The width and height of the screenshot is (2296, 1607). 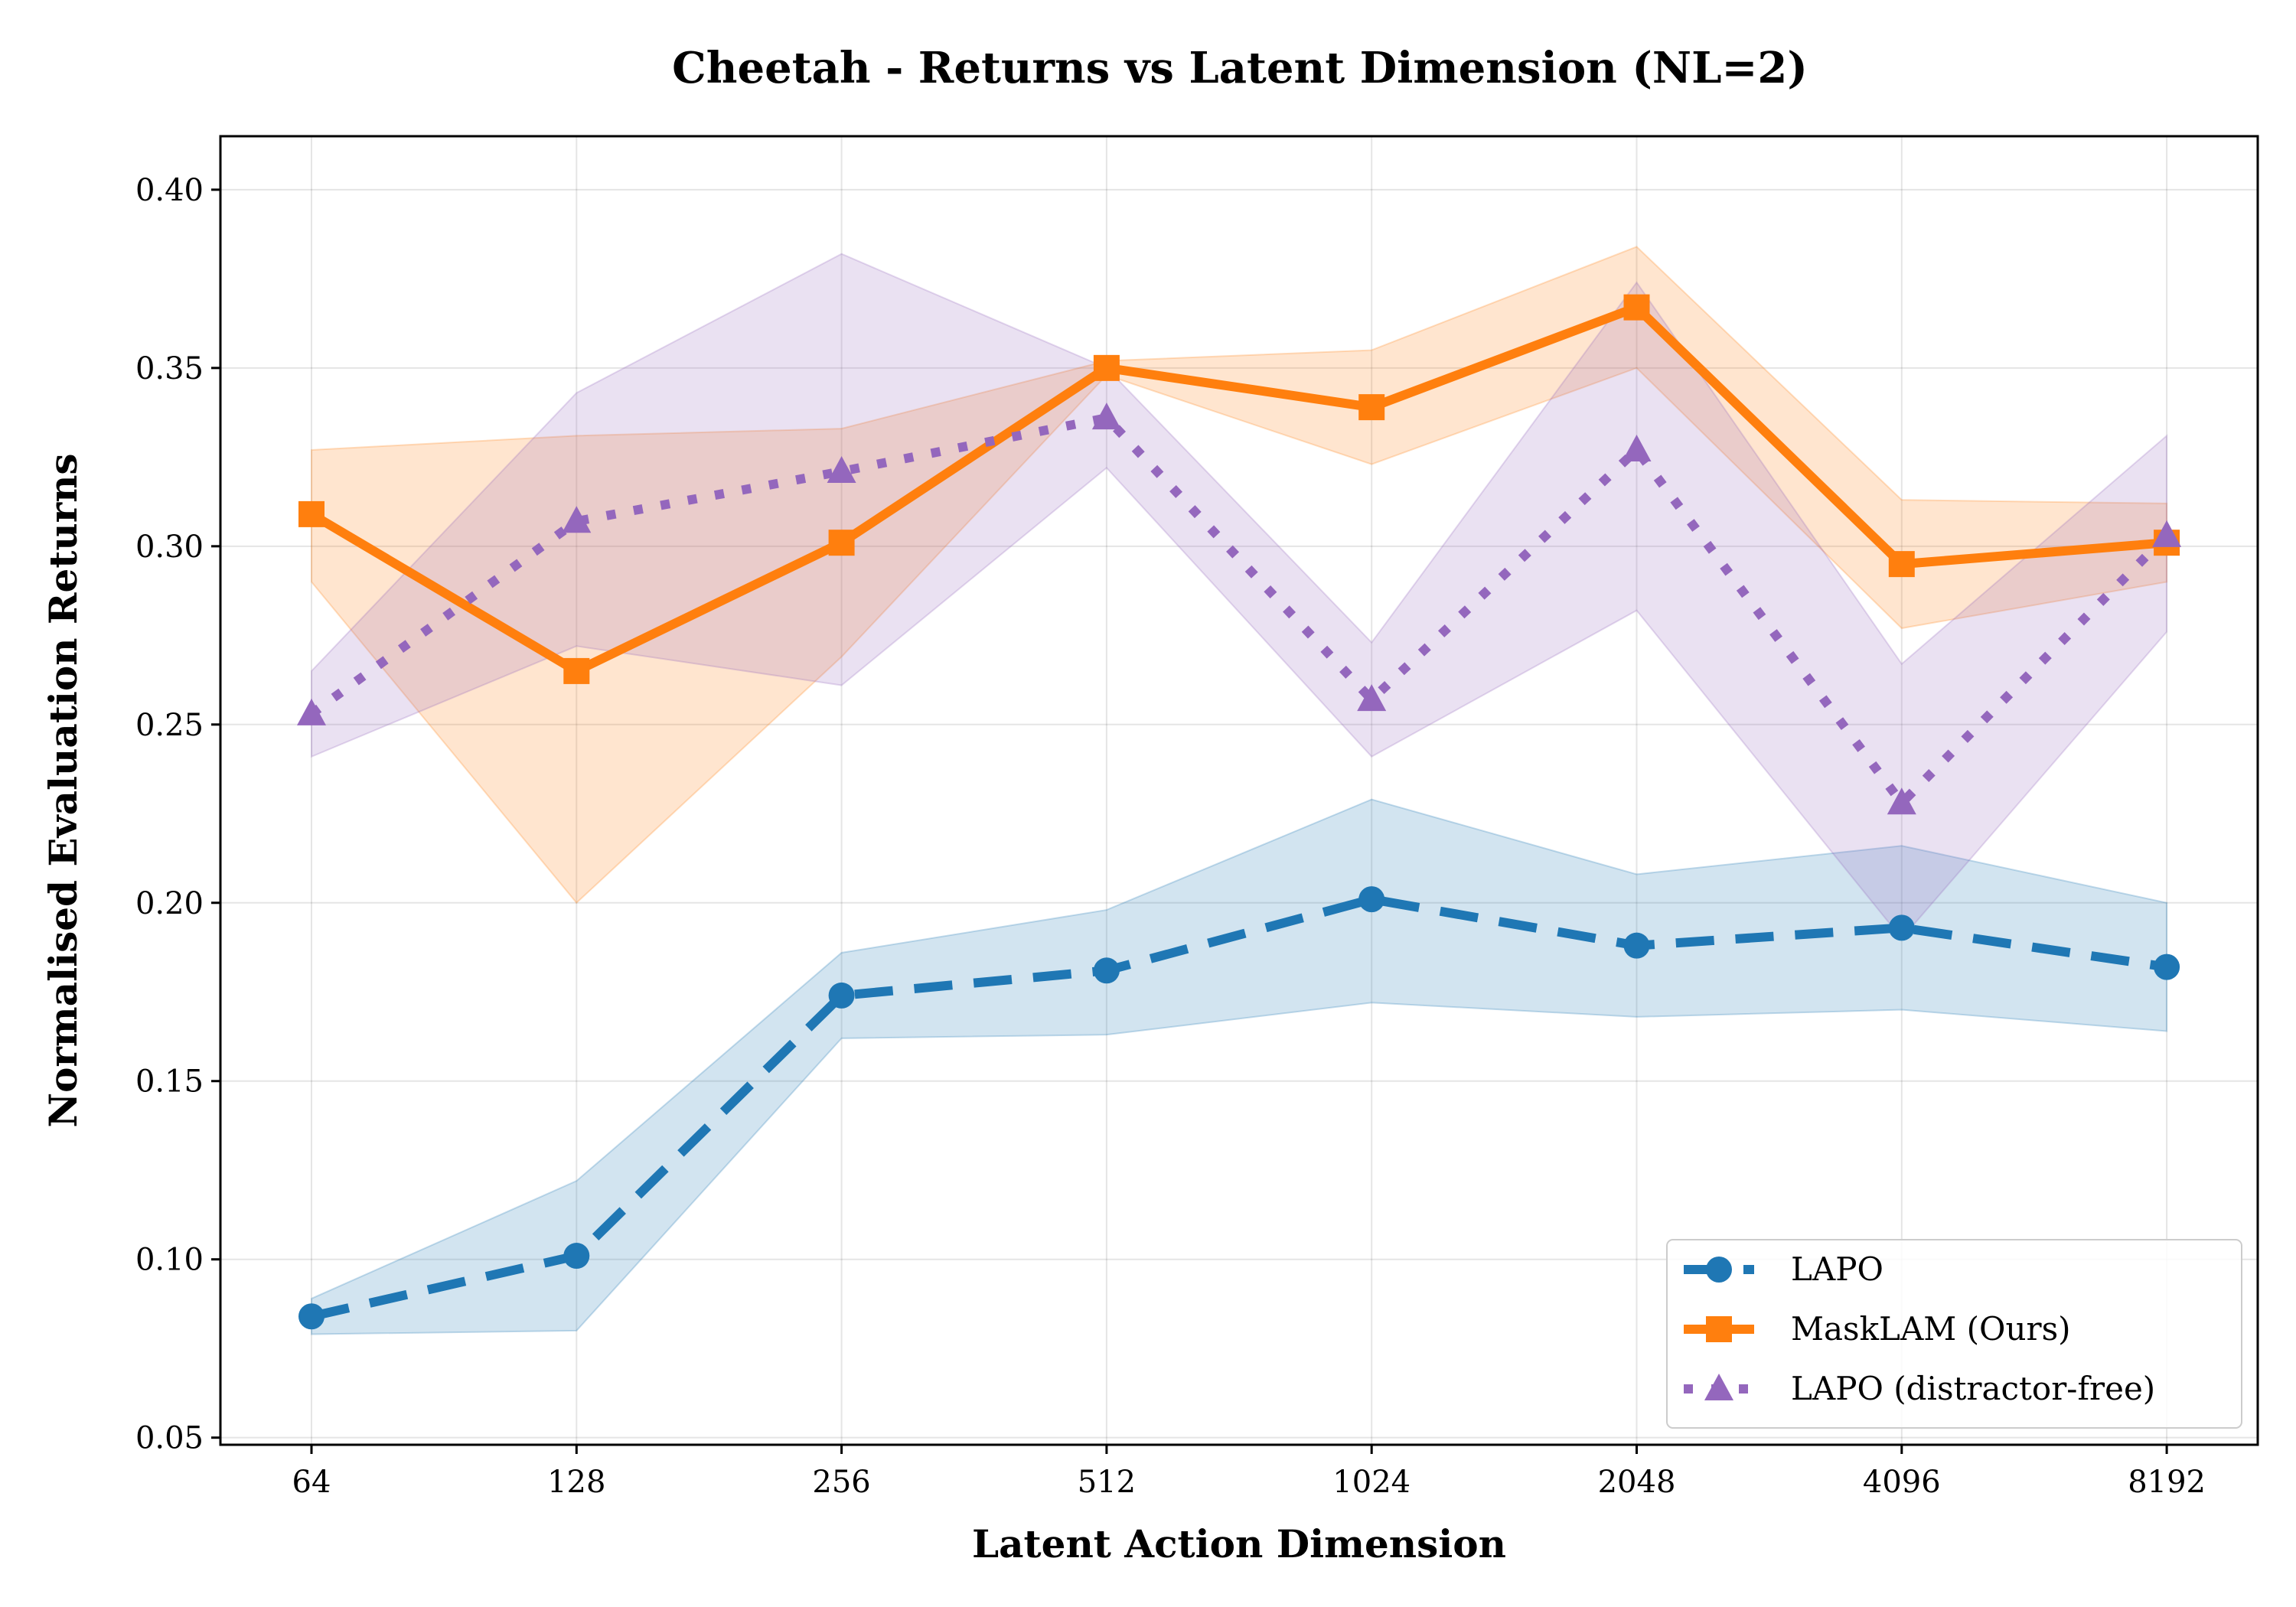 I want to click on x-tick-label: 64, so click(x=311, y=1482).